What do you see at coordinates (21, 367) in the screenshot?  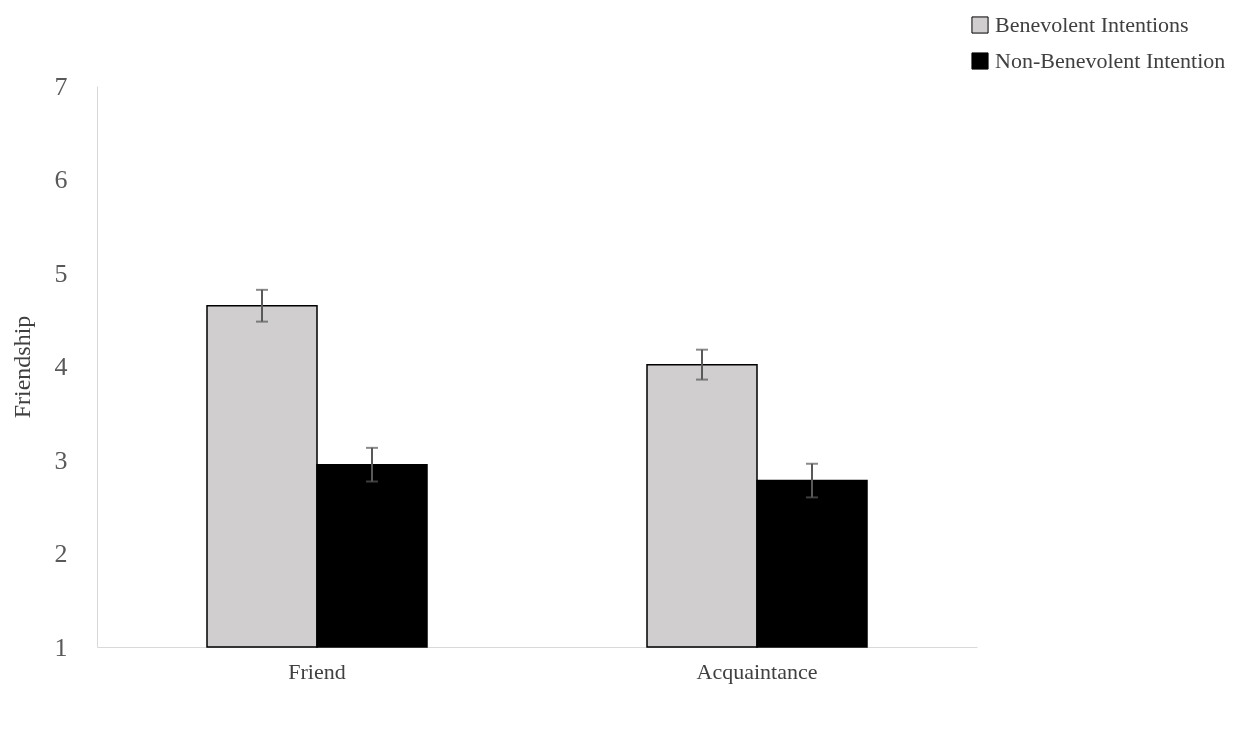 I see `y-axis-title: Friendship` at bounding box center [21, 367].